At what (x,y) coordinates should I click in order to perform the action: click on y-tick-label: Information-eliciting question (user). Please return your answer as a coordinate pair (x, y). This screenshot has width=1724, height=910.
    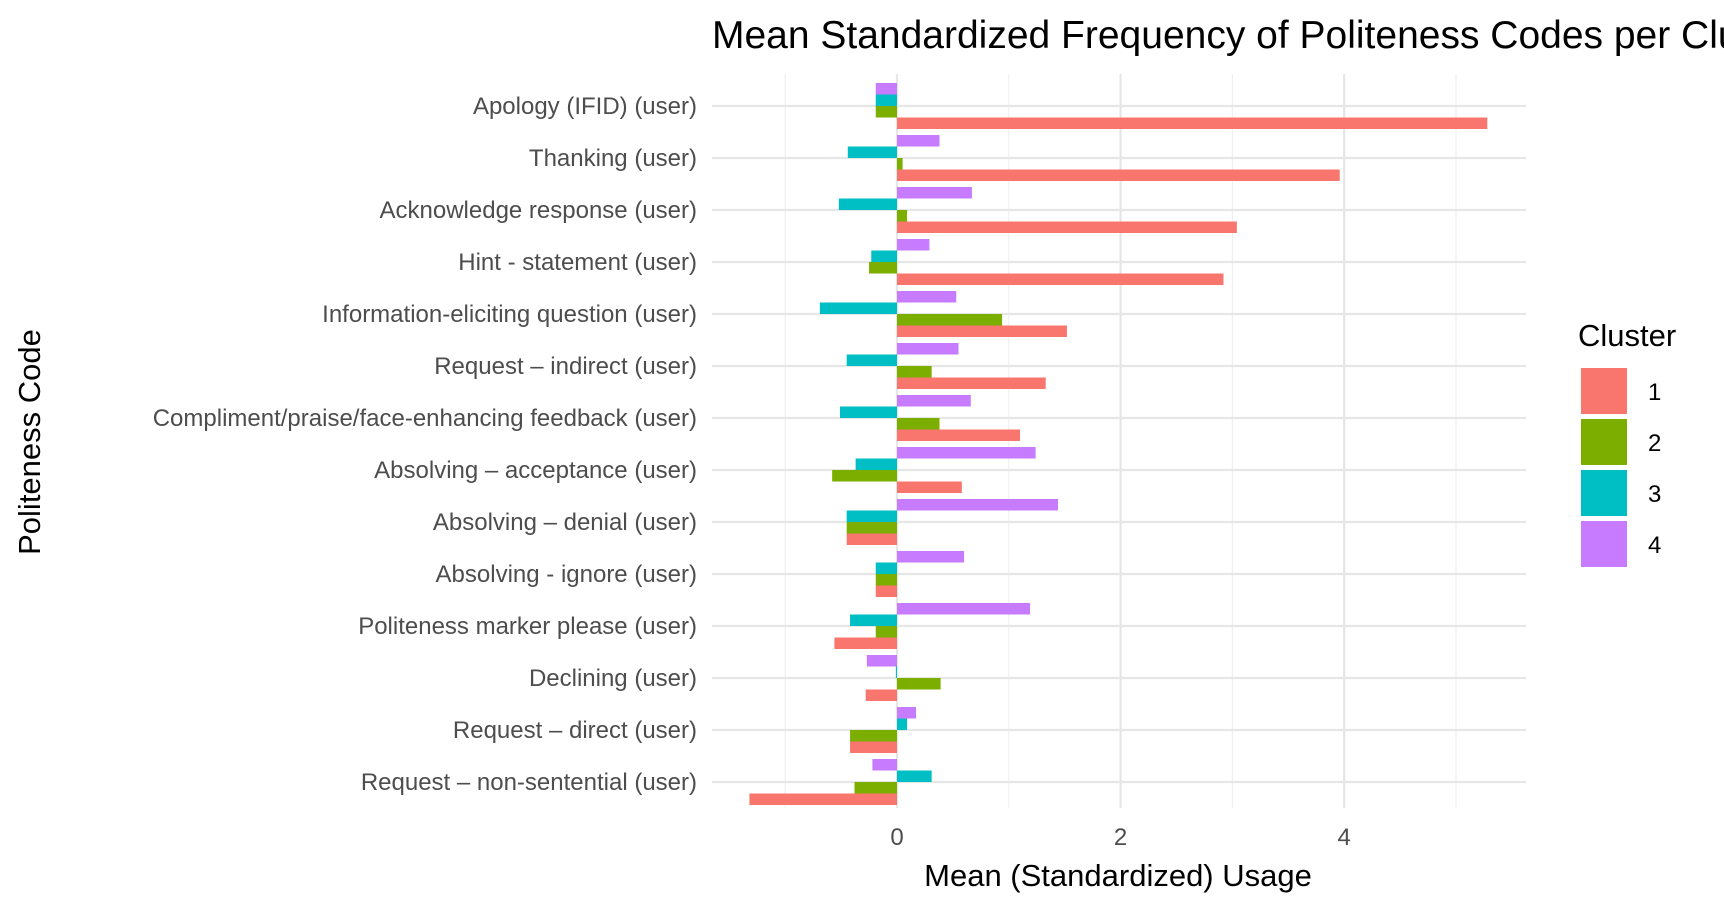
    Looking at the image, I should click on (509, 314).